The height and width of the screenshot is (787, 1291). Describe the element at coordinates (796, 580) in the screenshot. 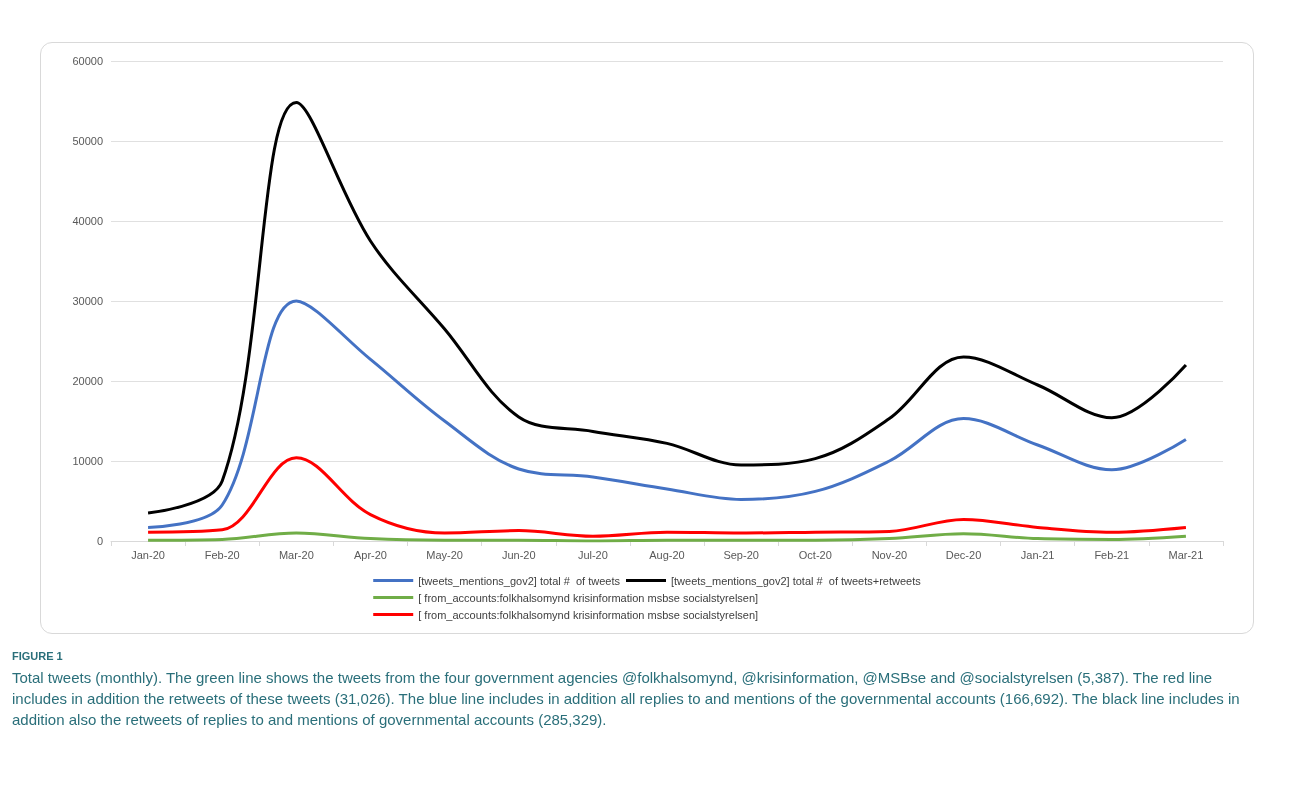

I see `legend-label: [tweets_mentions_gov2] total # of tweets+retweets` at that location.